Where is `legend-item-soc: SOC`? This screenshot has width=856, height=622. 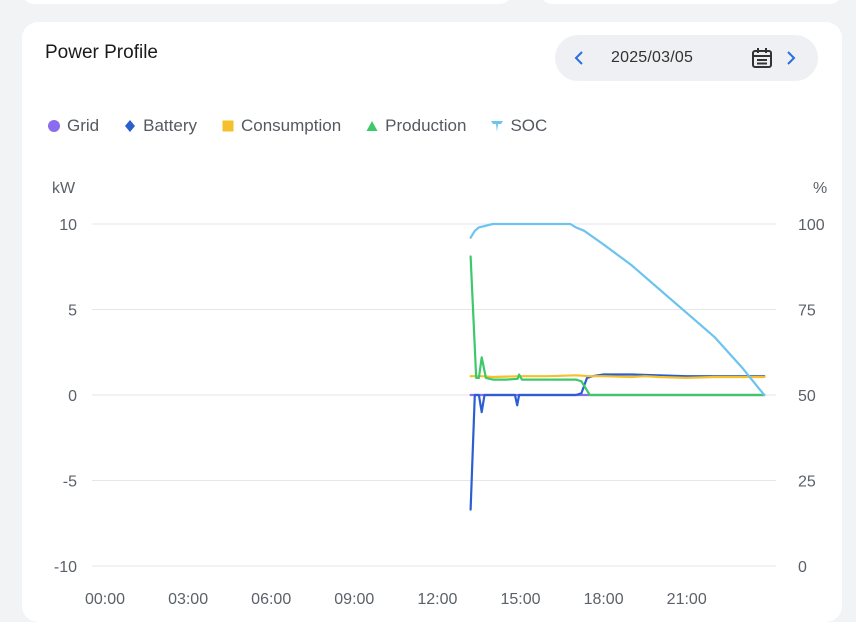 legend-item-soc: SOC is located at coordinates (518, 126).